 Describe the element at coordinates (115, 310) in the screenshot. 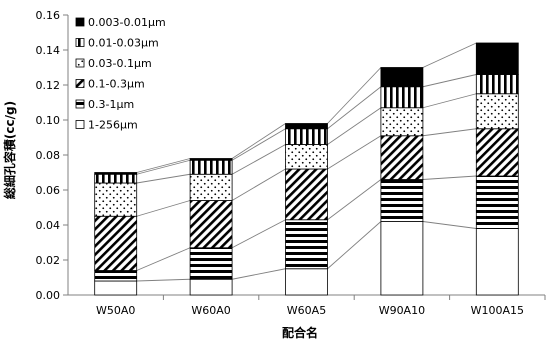

I see `x-tick-label: W50A0` at that location.